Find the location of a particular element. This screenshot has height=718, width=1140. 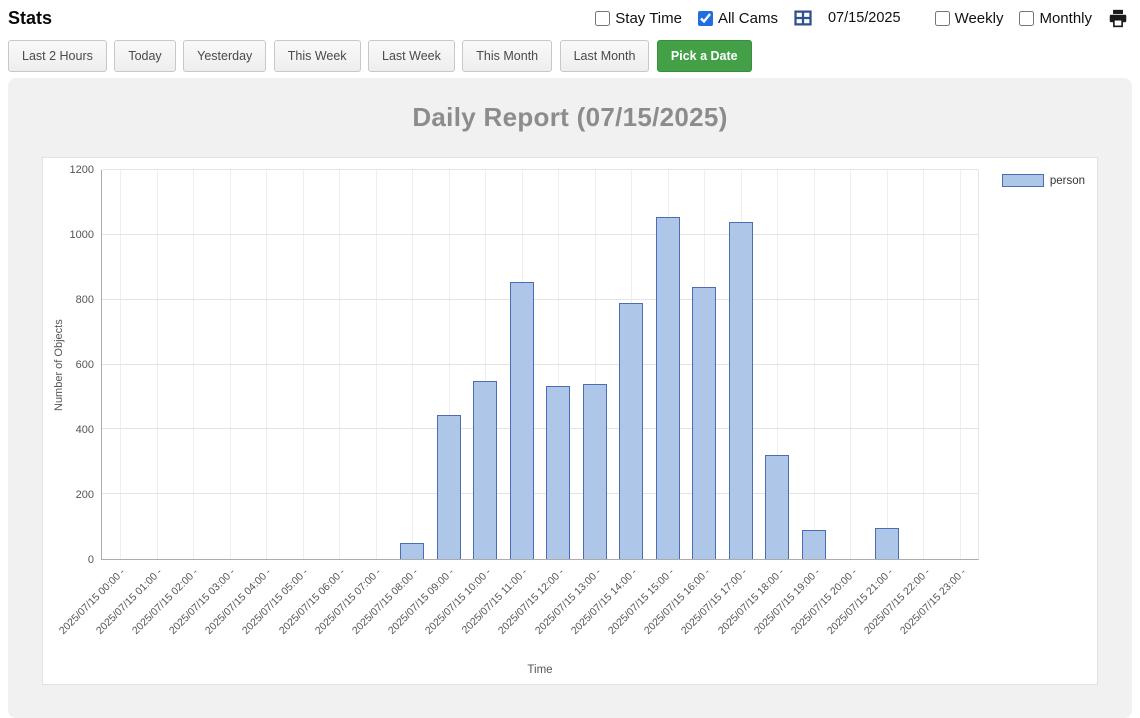

selected-date: 07/15/2025 is located at coordinates (864, 18).